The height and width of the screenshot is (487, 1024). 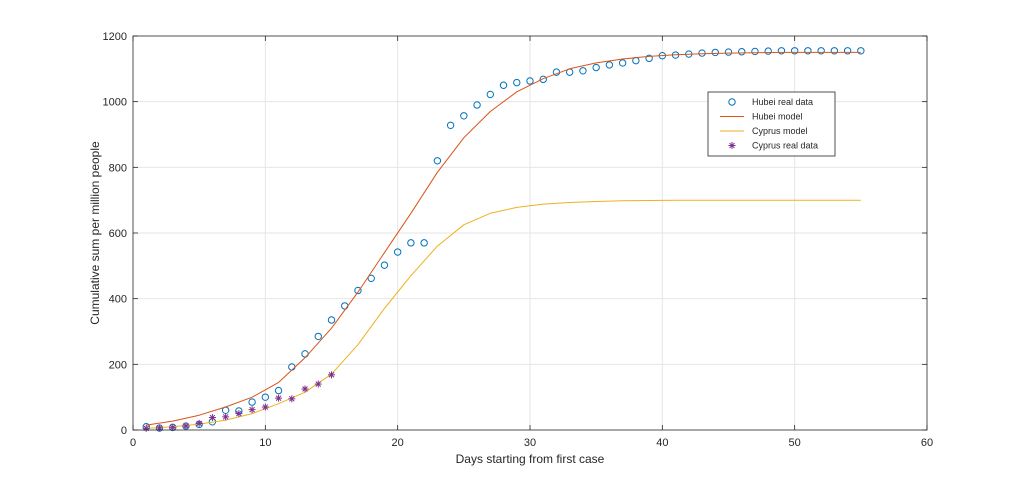 I want to click on x-axis-title: Days starting from first case, so click(x=530, y=459).